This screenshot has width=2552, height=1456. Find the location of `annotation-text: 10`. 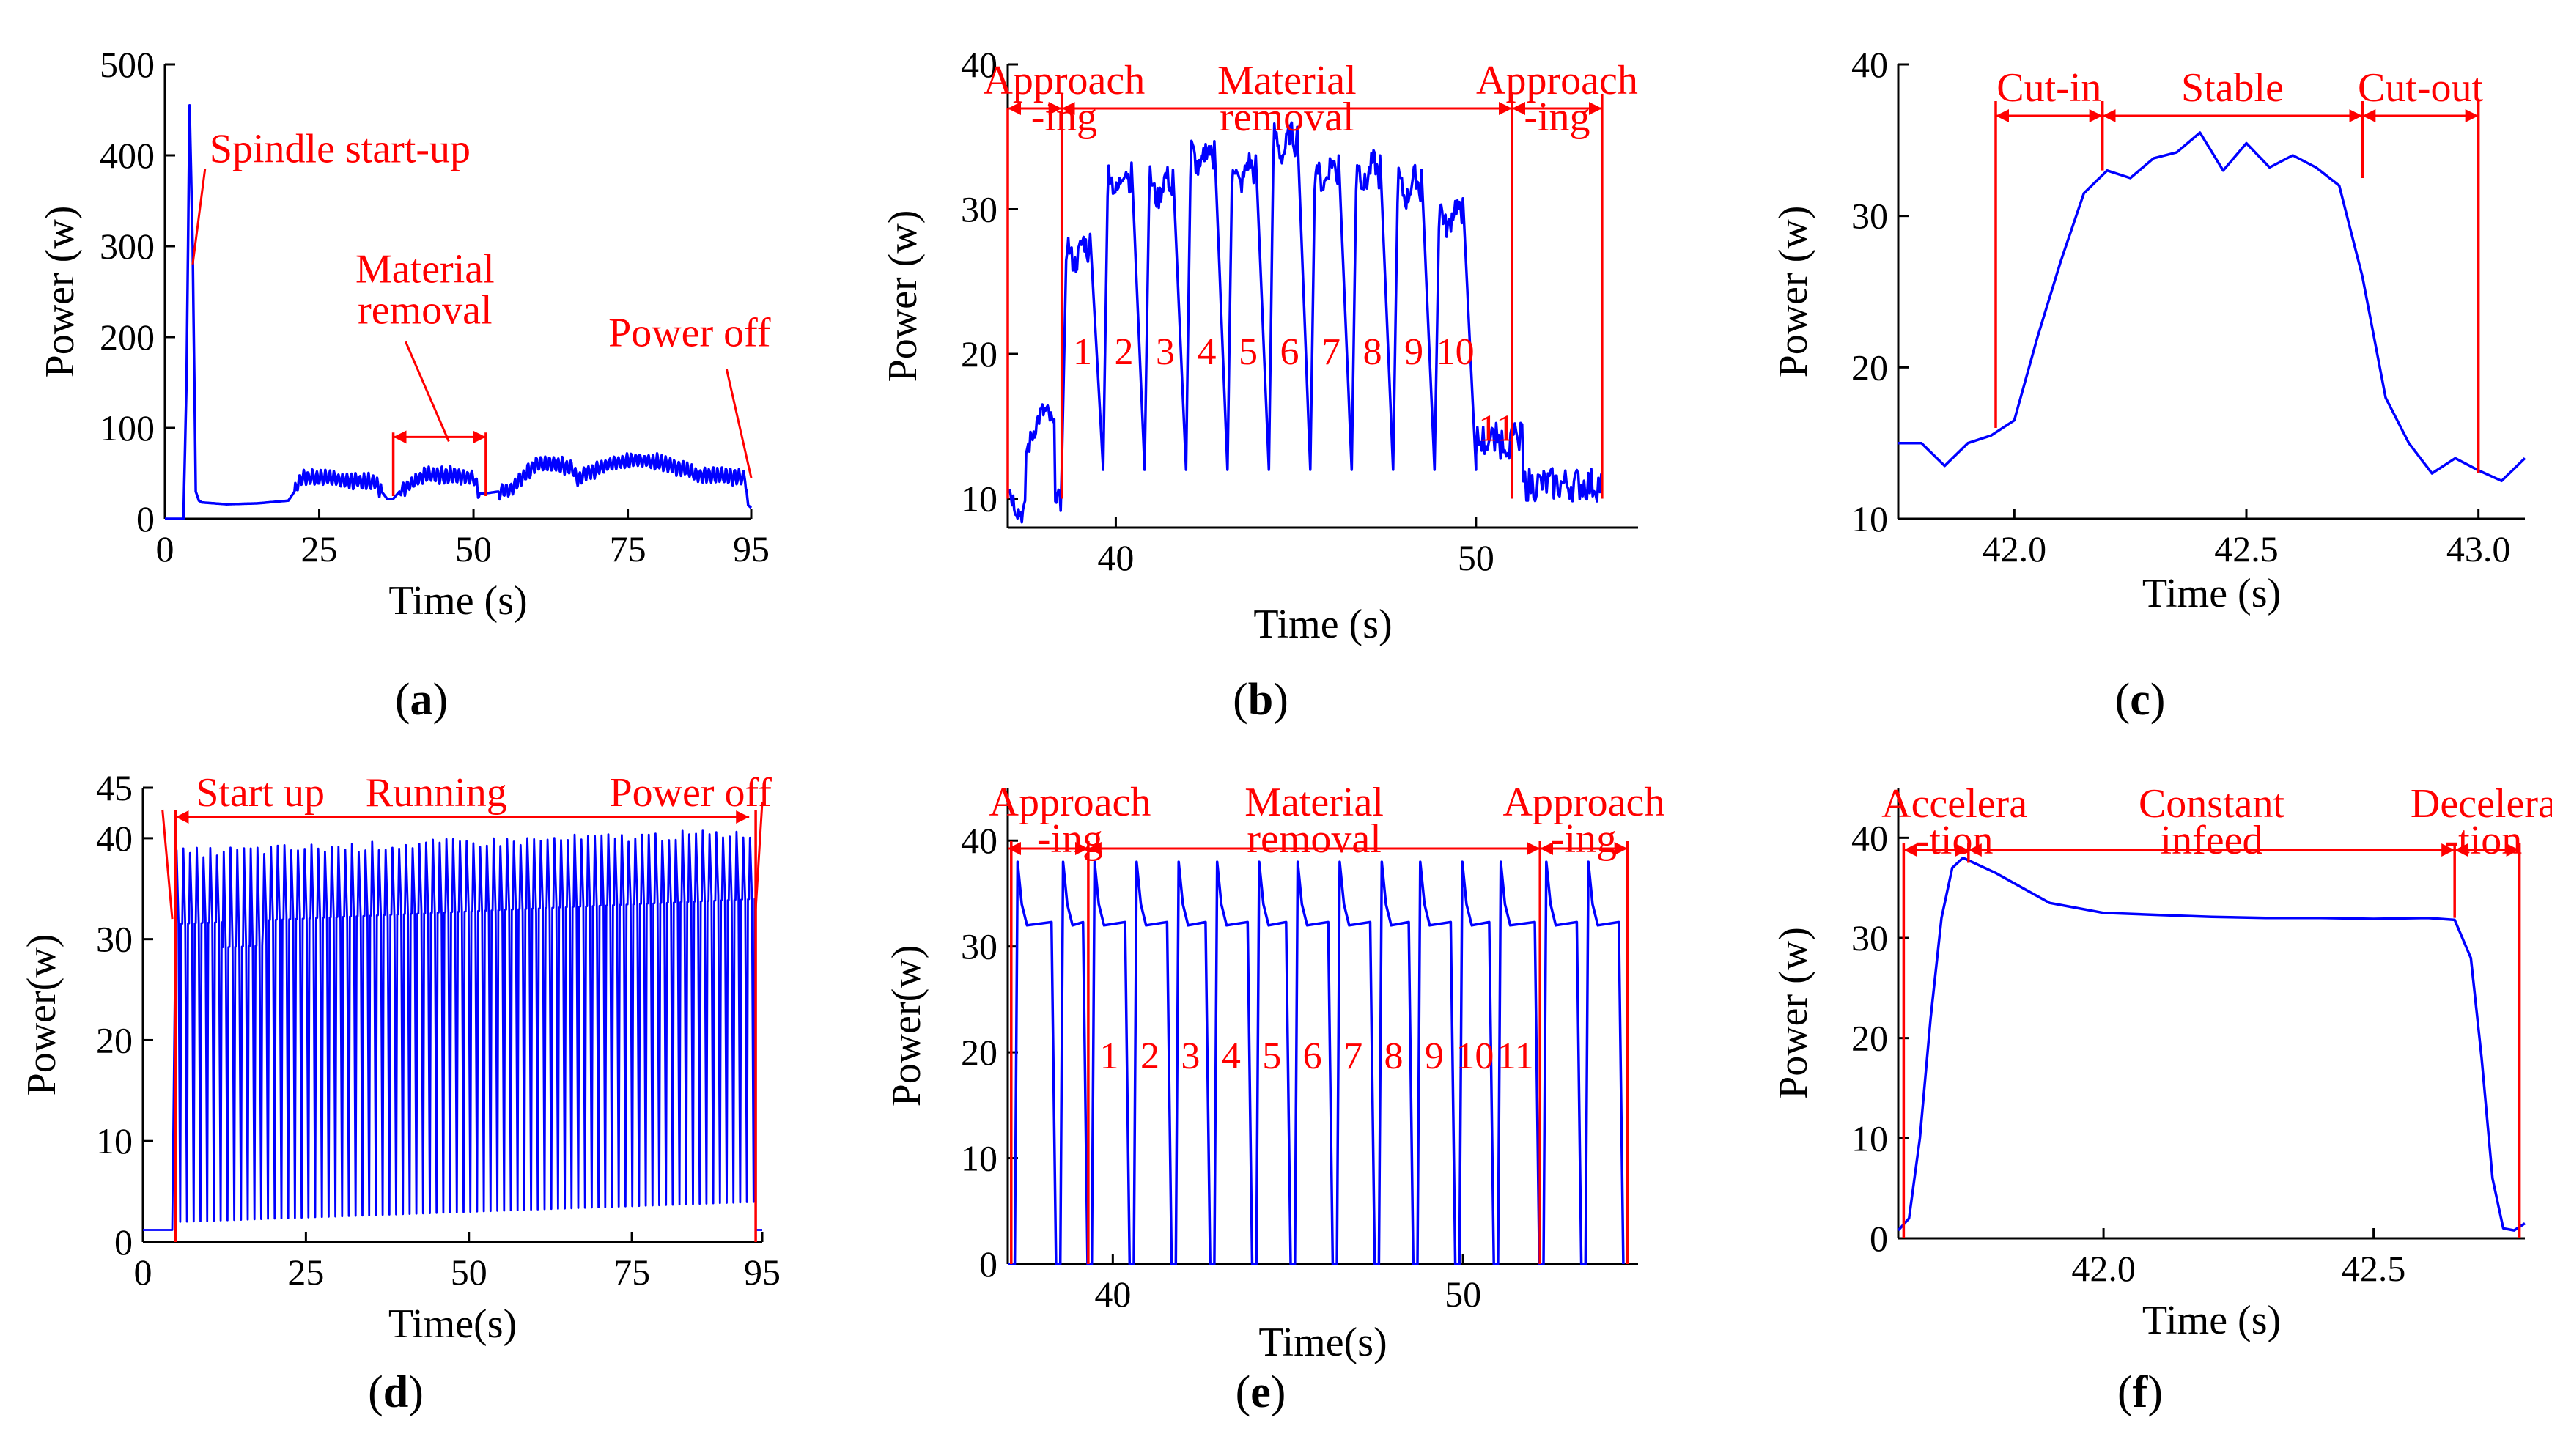

annotation-text: 10 is located at coordinates (1456, 352).